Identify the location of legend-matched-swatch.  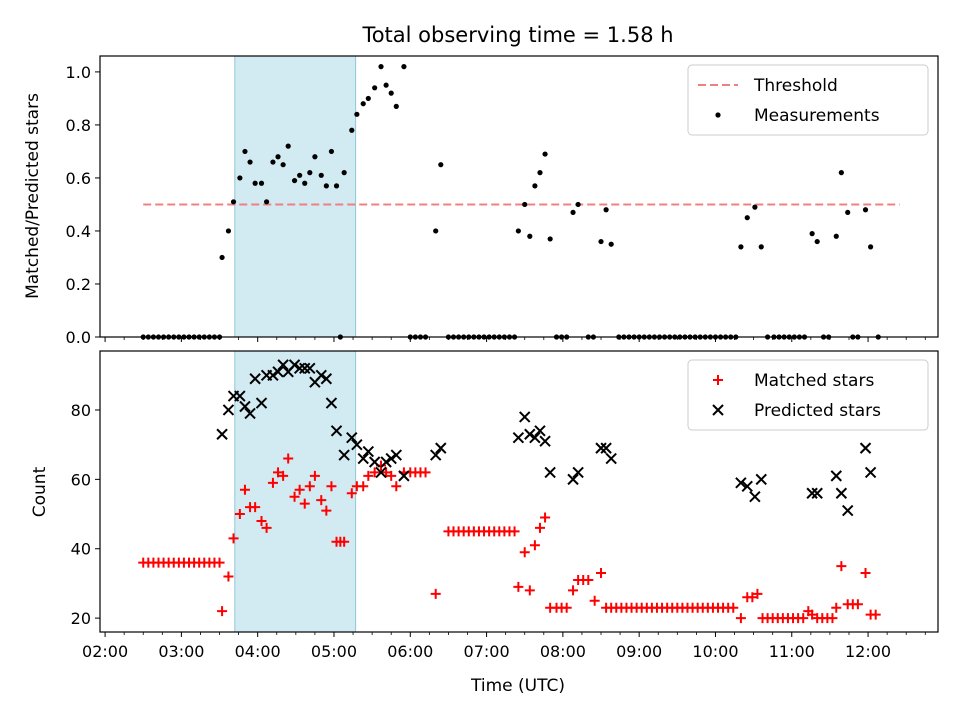
(718, 380).